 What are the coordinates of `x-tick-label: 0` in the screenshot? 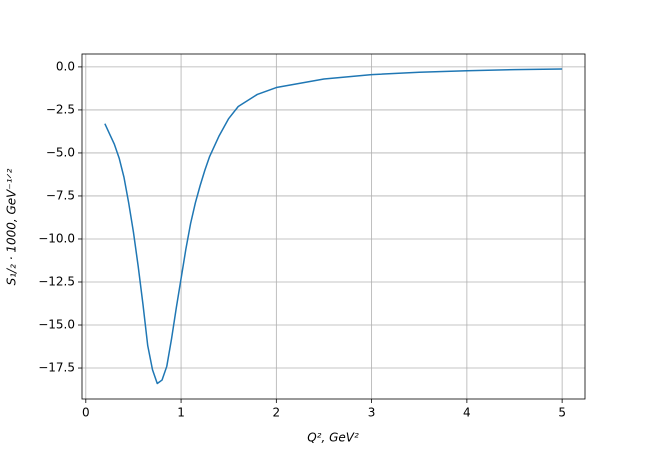 It's located at (86, 413).